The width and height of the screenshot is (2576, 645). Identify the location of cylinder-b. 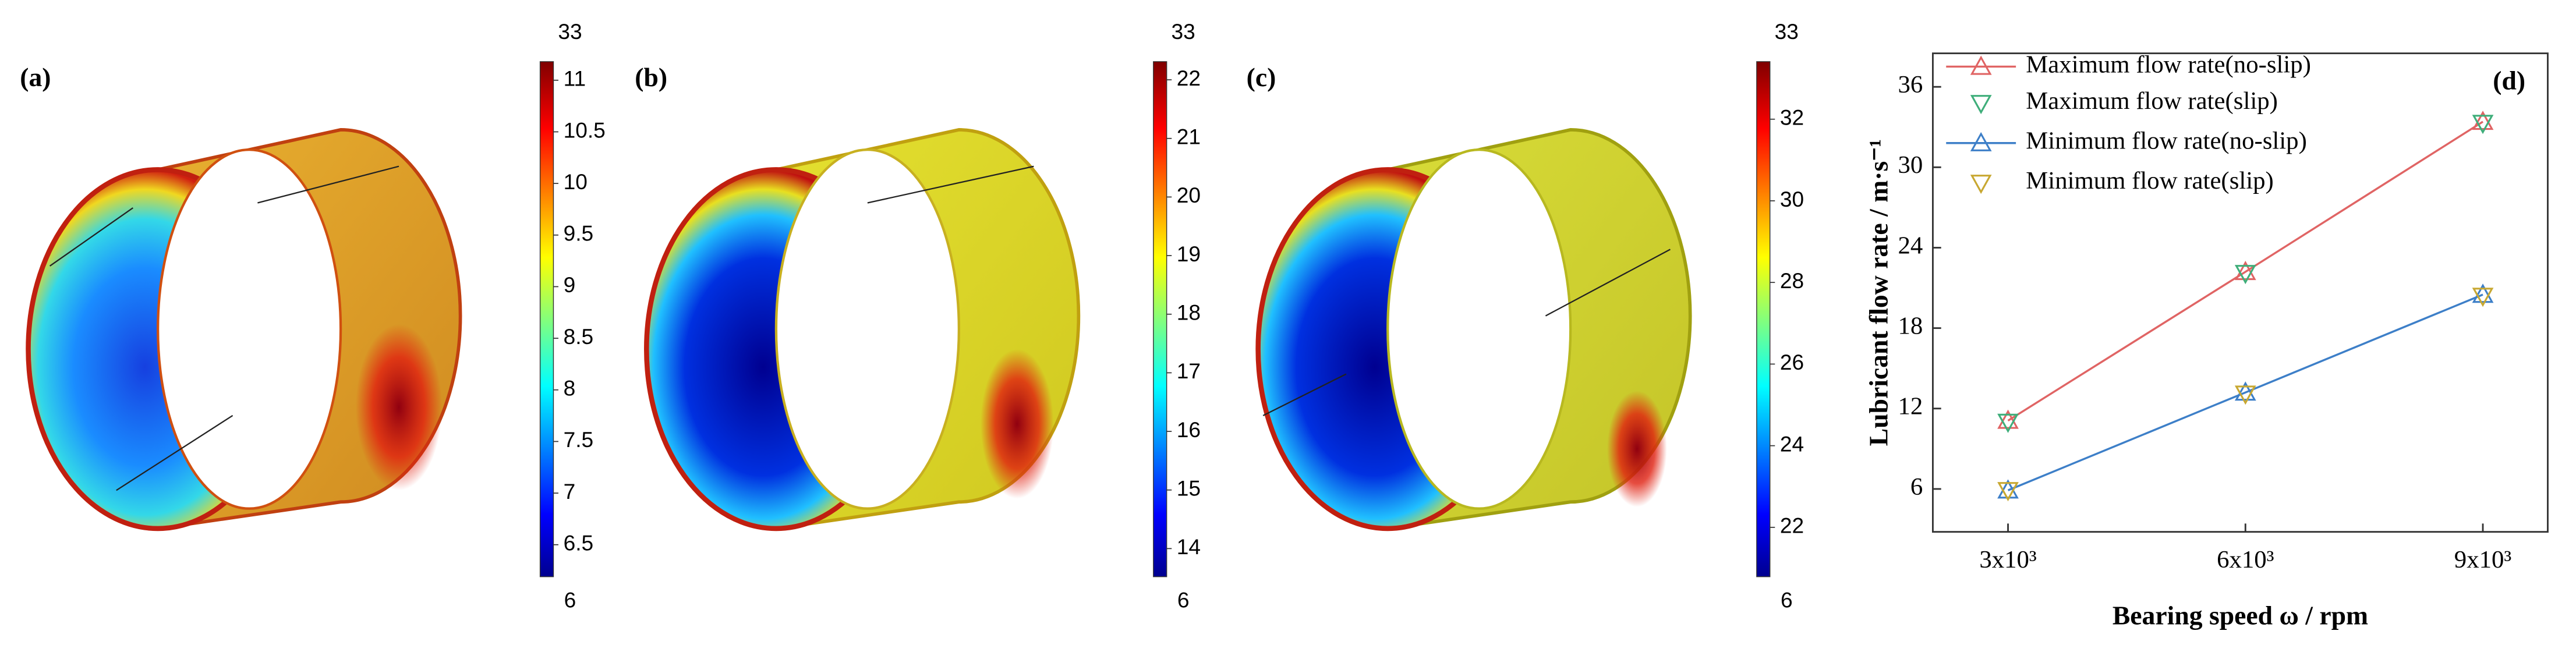
(862, 329).